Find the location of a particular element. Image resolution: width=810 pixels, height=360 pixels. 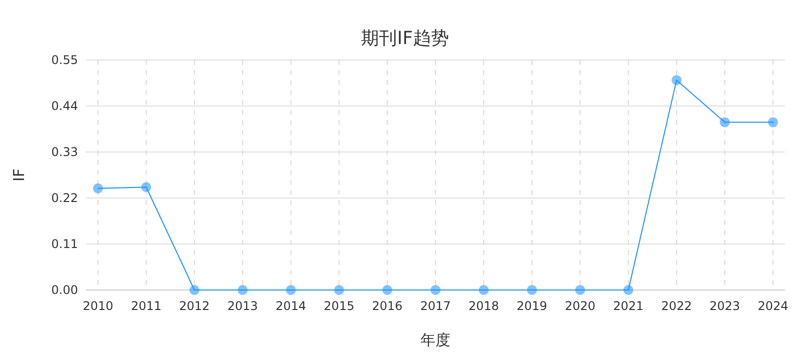

y-tick-label: 0.55 is located at coordinates (64, 60).